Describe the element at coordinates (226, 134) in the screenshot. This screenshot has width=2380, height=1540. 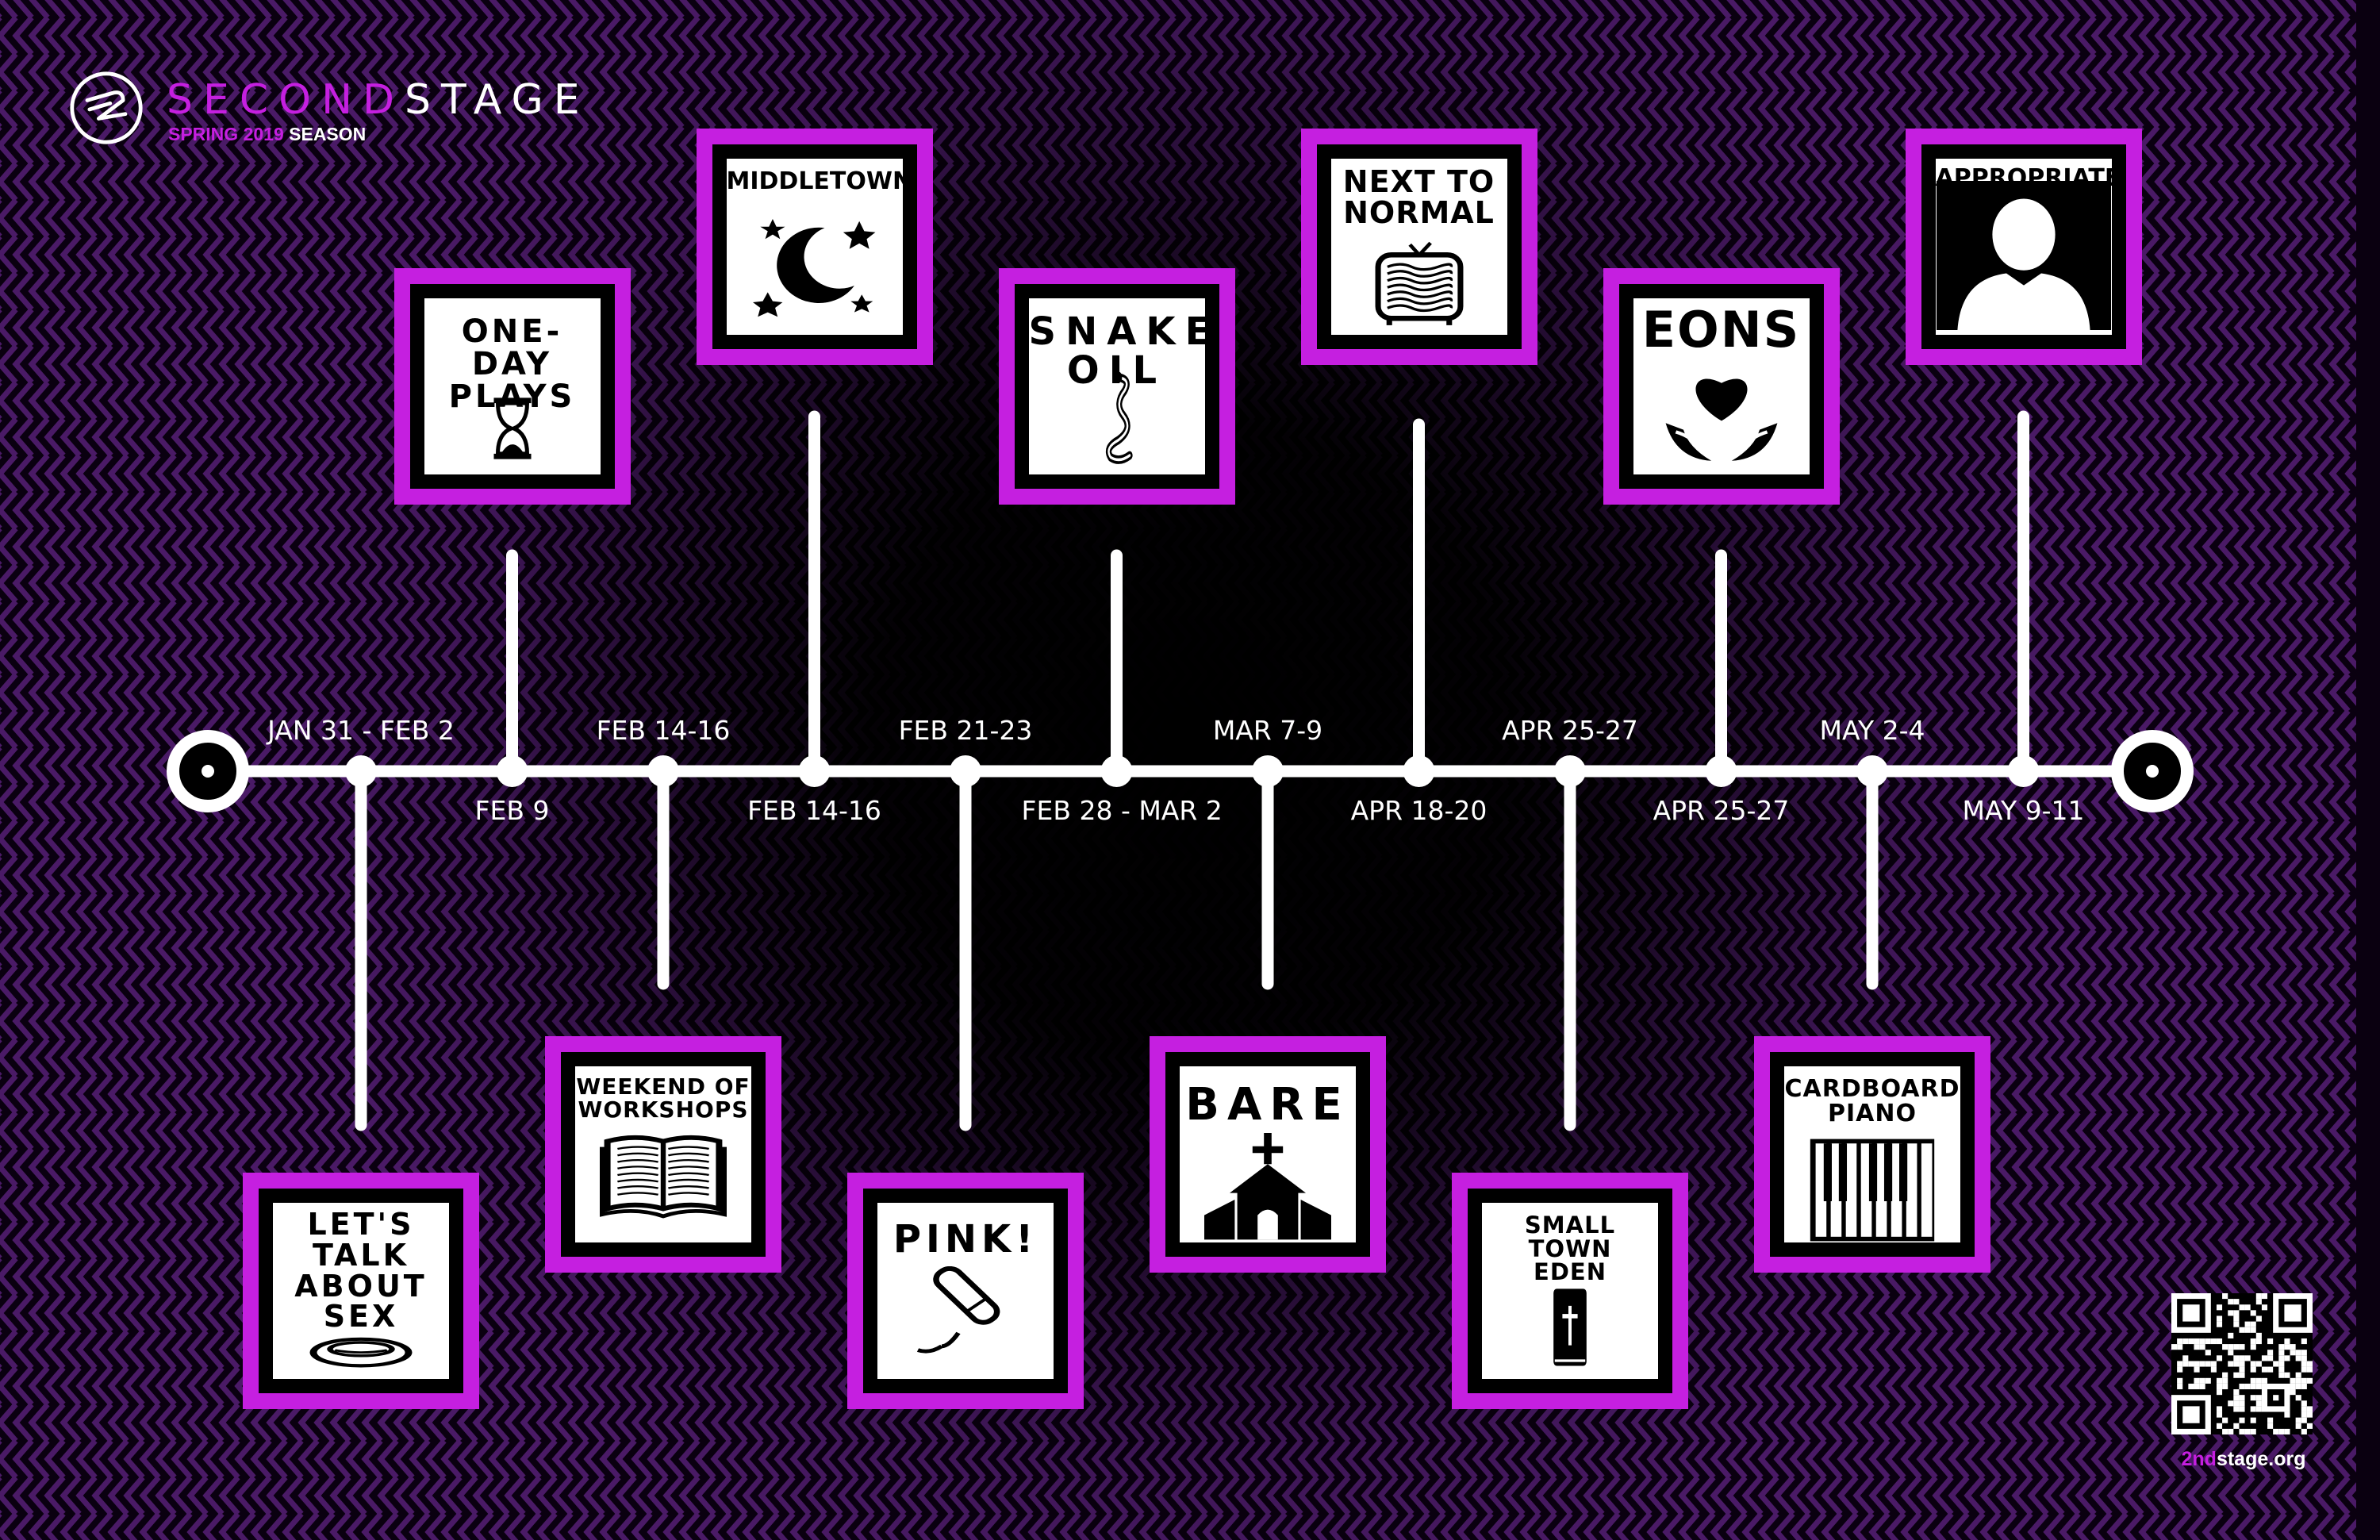
I see `season-term: SPRING 2019` at that location.